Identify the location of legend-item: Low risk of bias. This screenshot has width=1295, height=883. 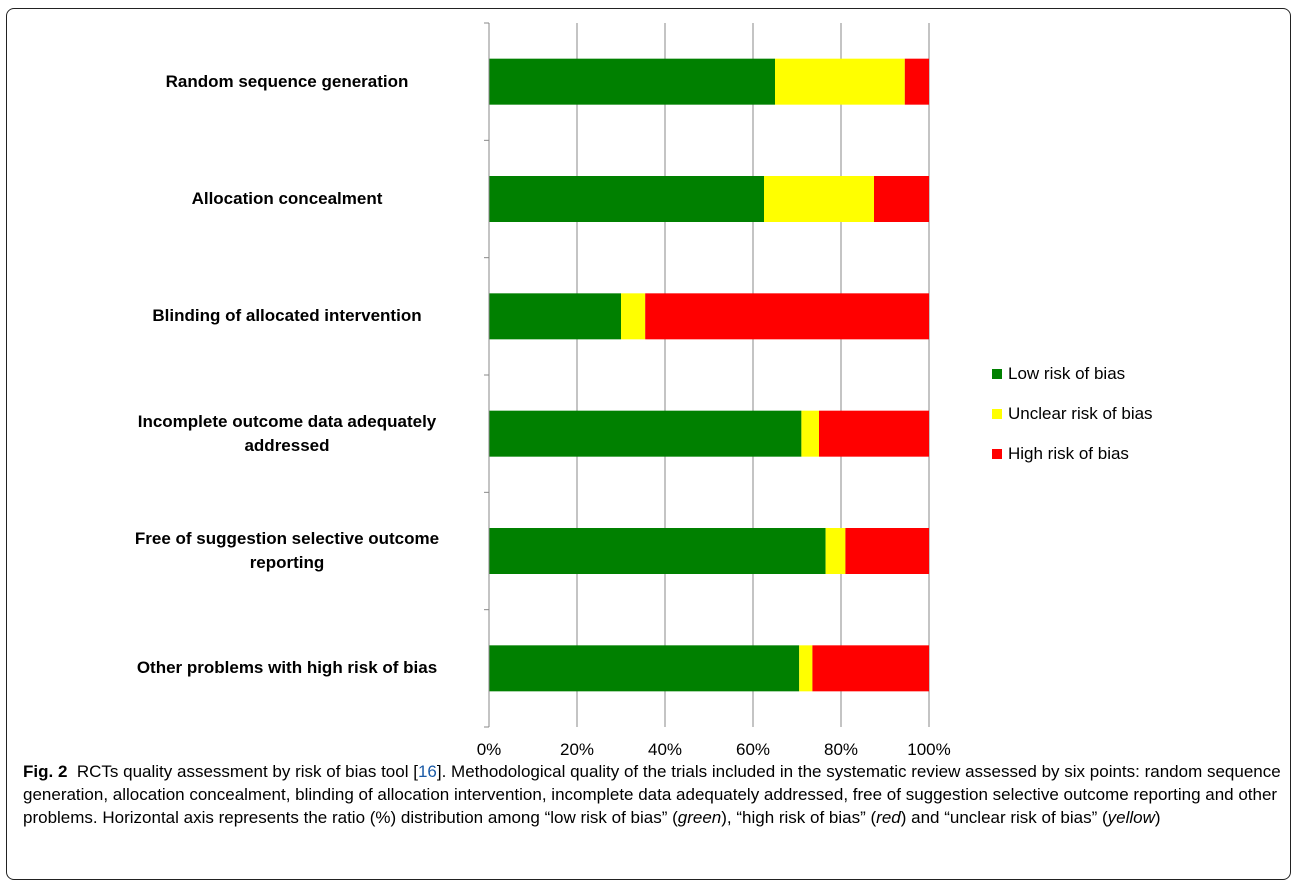
(1072, 374).